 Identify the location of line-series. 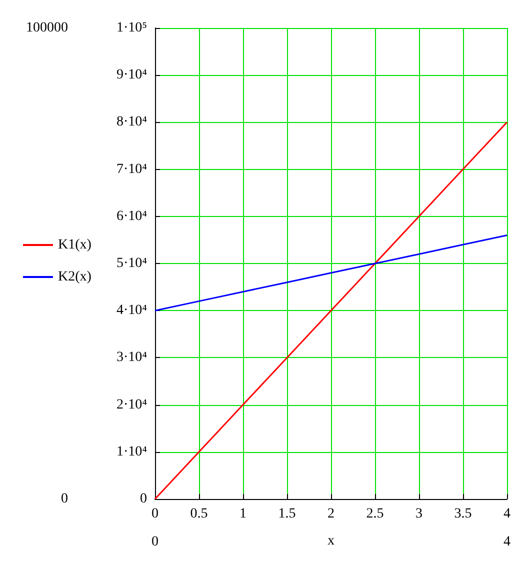
(331, 273).